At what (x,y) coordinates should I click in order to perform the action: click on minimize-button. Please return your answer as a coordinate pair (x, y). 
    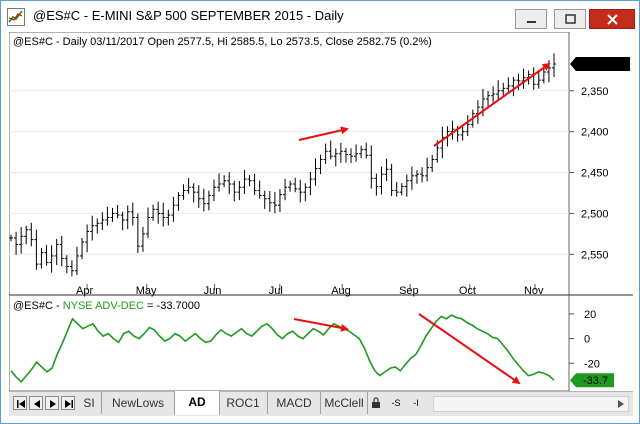
    Looking at the image, I should click on (531, 19).